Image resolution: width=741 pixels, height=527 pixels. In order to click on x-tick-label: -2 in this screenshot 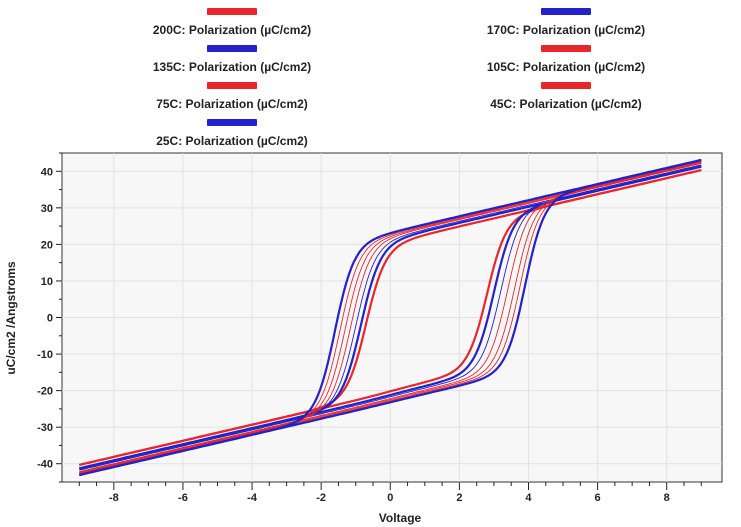, I will do `click(321, 498)`.